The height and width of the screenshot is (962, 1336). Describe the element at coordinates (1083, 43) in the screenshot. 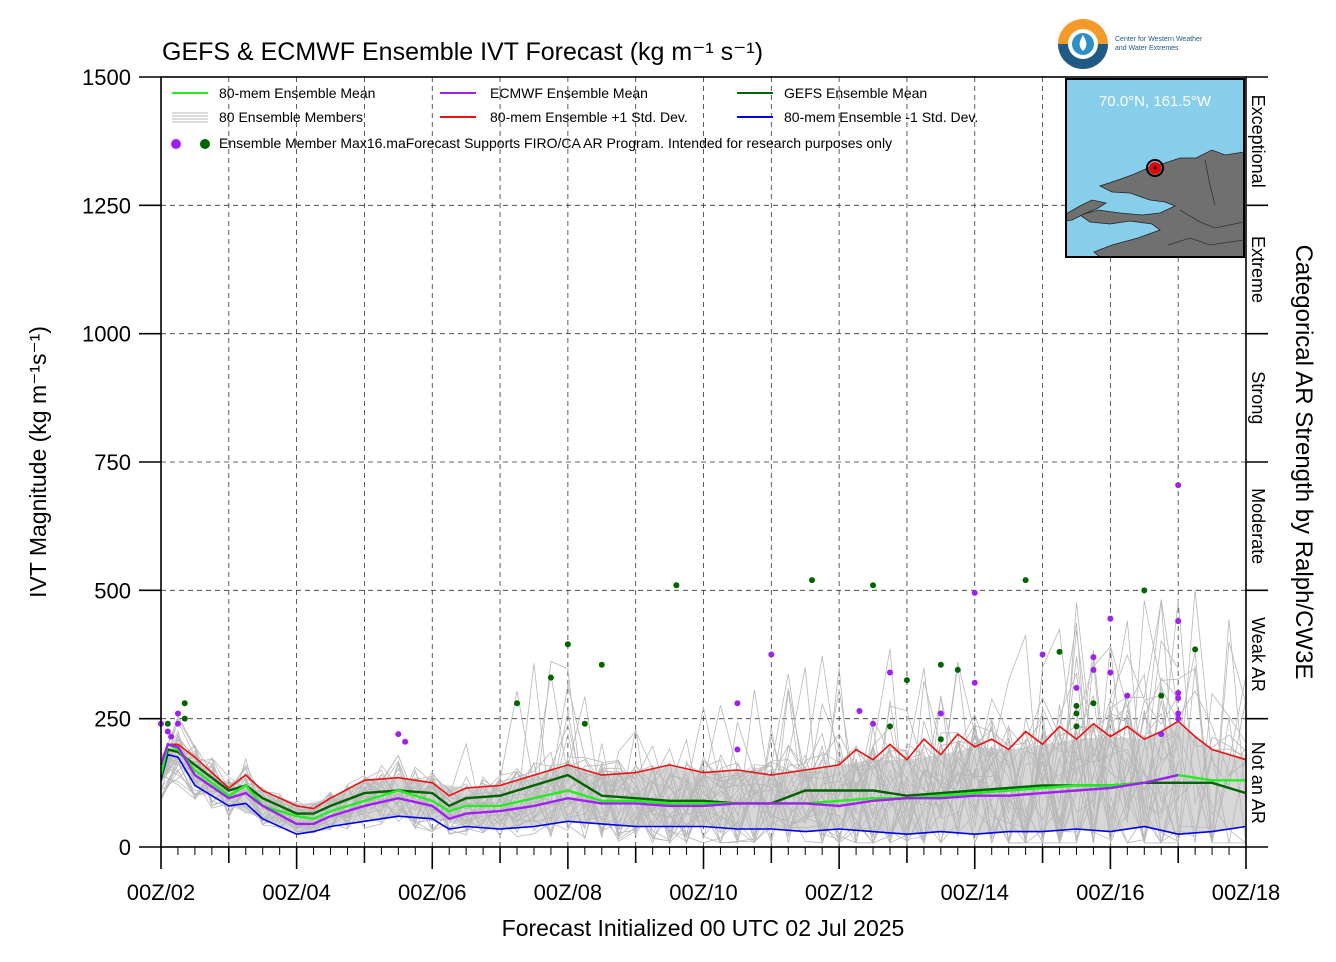

I see `logo-droplet-icon` at that location.